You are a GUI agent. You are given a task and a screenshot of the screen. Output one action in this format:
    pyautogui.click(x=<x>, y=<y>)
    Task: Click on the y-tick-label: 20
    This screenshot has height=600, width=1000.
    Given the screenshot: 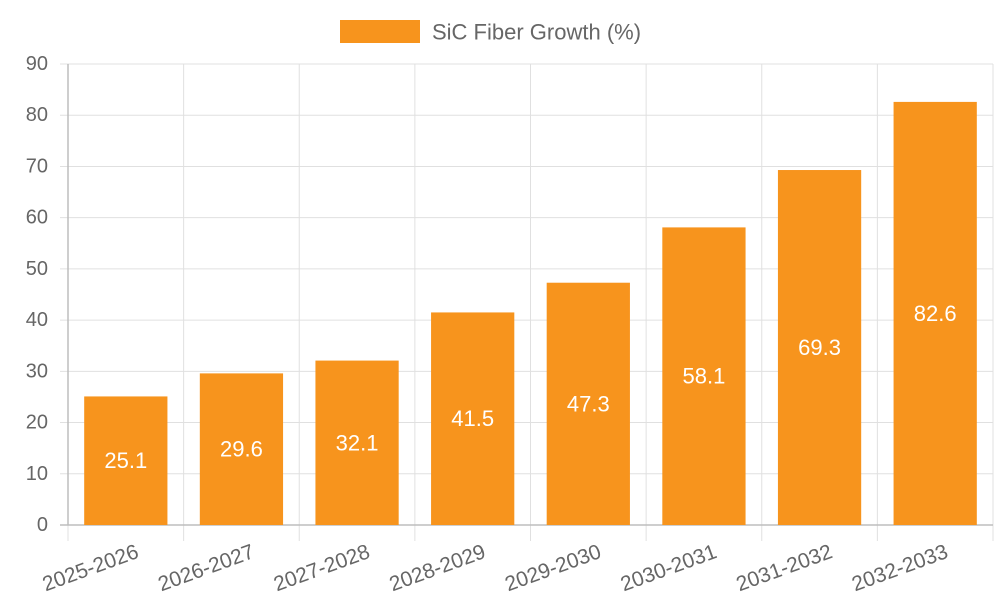 What is the action you would take?
    pyautogui.click(x=37, y=423)
    